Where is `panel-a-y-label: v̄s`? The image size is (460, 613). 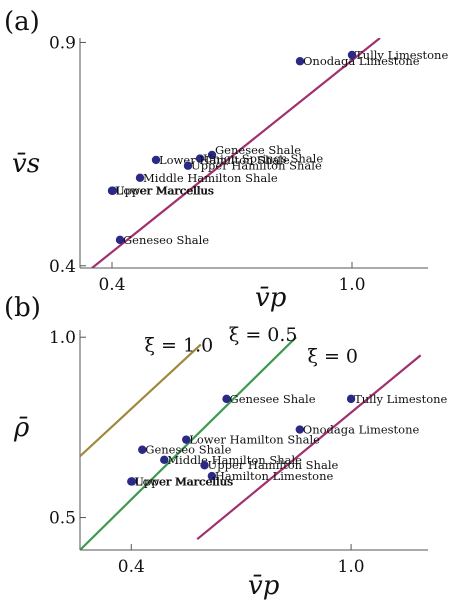 panel-a-y-label: v̄s is located at coordinates (26, 164).